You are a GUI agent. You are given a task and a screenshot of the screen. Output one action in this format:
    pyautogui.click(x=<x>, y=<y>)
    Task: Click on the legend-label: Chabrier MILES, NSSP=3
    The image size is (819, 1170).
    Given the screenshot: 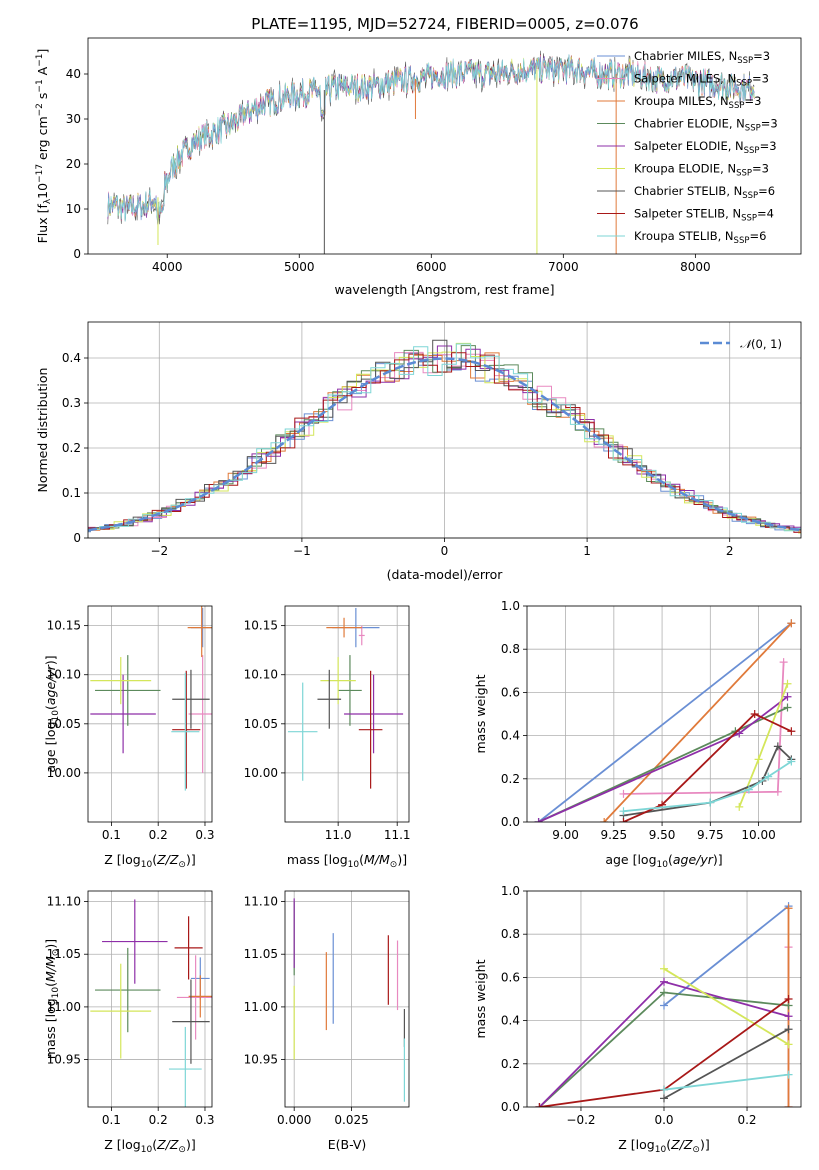 What is the action you would take?
    pyautogui.click(x=702, y=57)
    